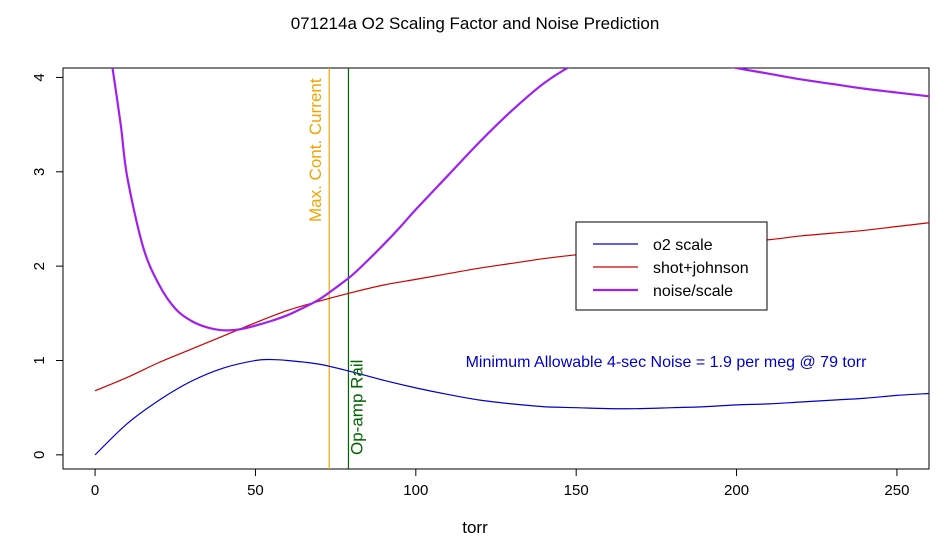 The height and width of the screenshot is (550, 950). I want to click on y-tick-label: 1, so click(39, 360).